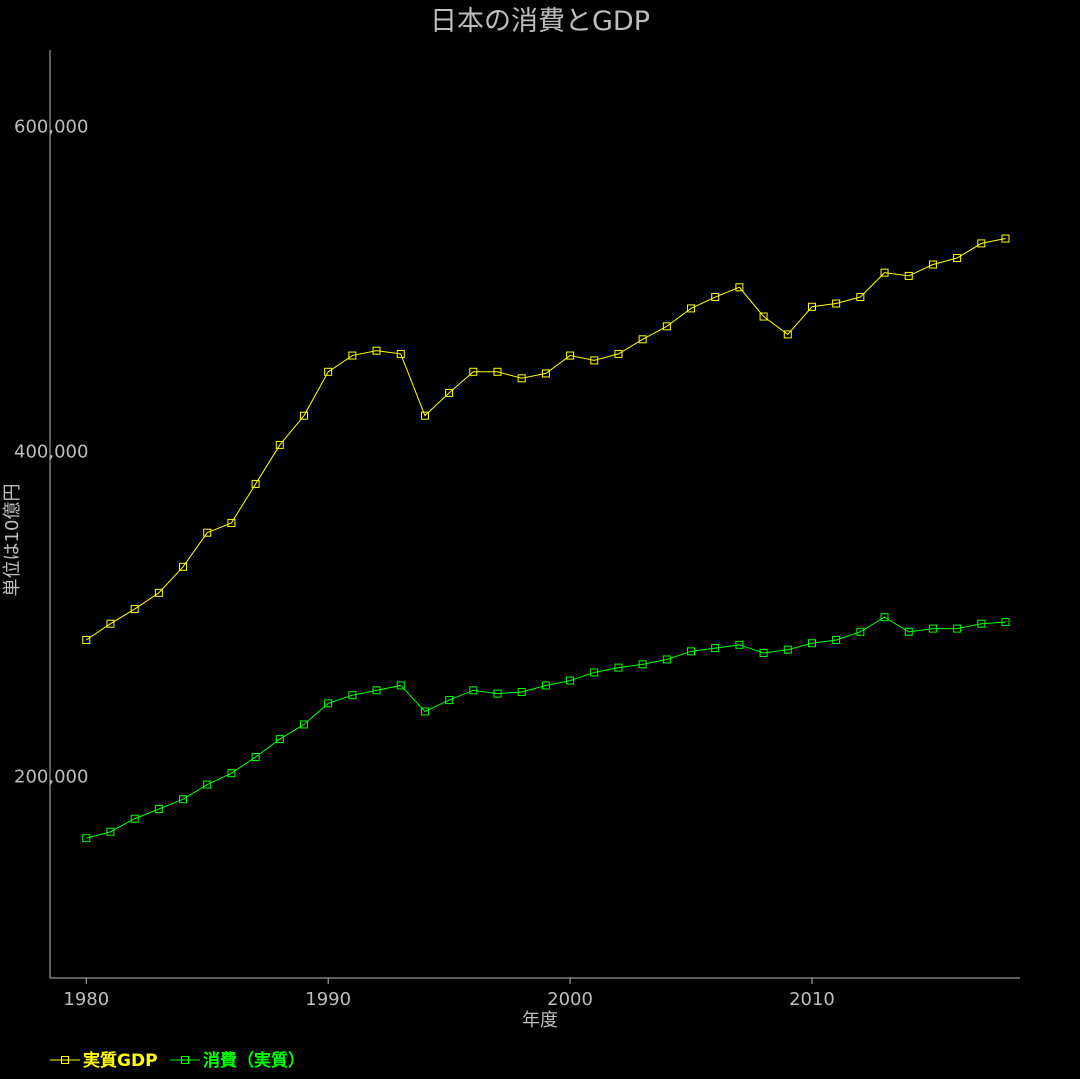  What do you see at coordinates (51, 451) in the screenshot?
I see `y-tick-label: 400,000` at bounding box center [51, 451].